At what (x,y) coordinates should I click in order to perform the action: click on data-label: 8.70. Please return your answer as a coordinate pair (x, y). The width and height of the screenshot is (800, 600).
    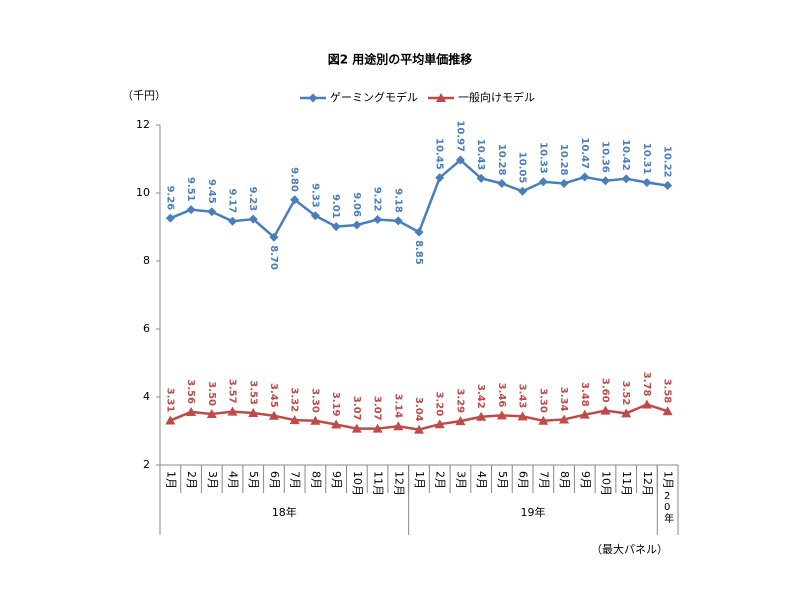
    Looking at the image, I should click on (273, 257).